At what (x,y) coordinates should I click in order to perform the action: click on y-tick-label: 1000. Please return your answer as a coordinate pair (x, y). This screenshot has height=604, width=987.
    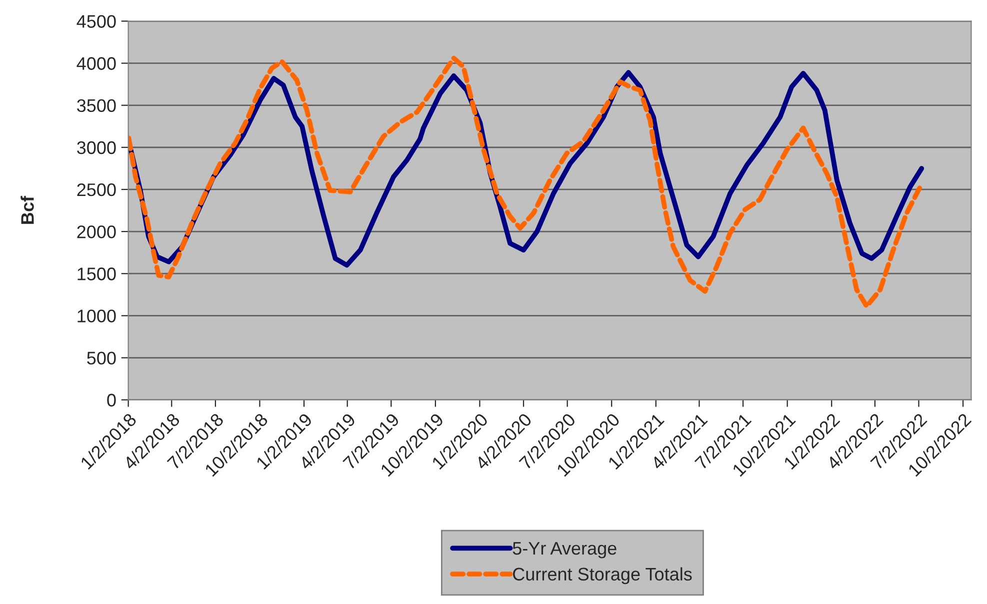
    Looking at the image, I should click on (97, 316).